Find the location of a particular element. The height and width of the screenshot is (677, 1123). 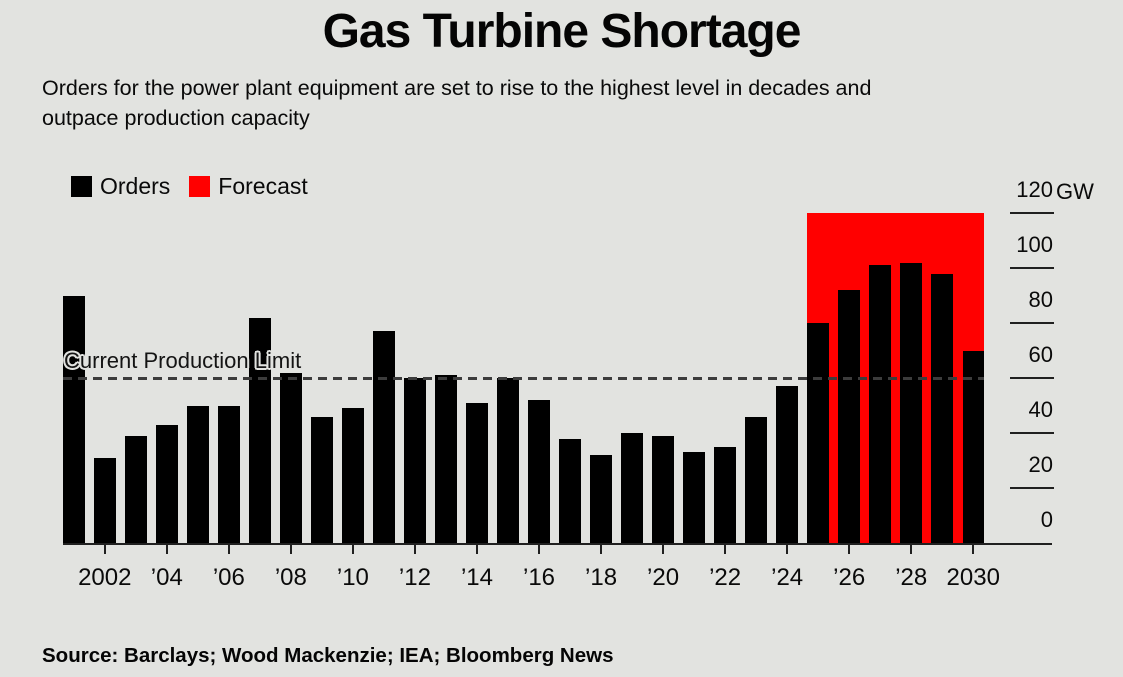

bar-2028 is located at coordinates (911, 402).